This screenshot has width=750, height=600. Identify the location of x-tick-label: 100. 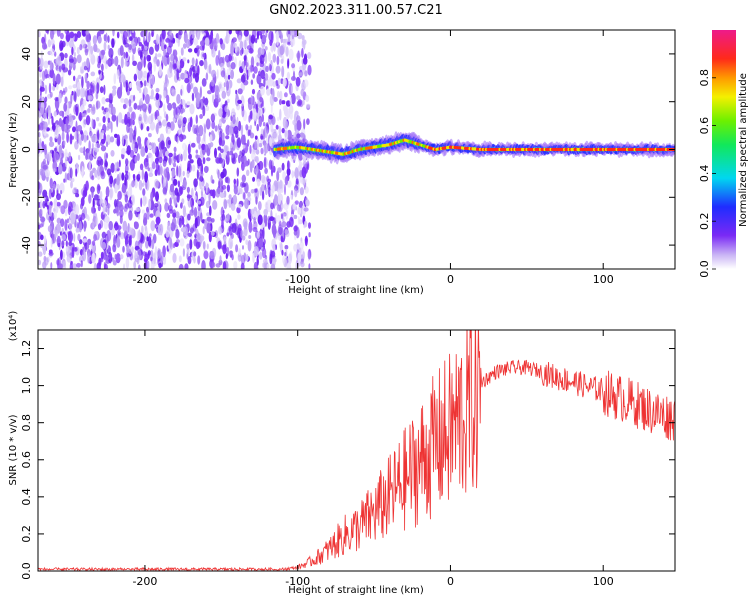
(603, 581).